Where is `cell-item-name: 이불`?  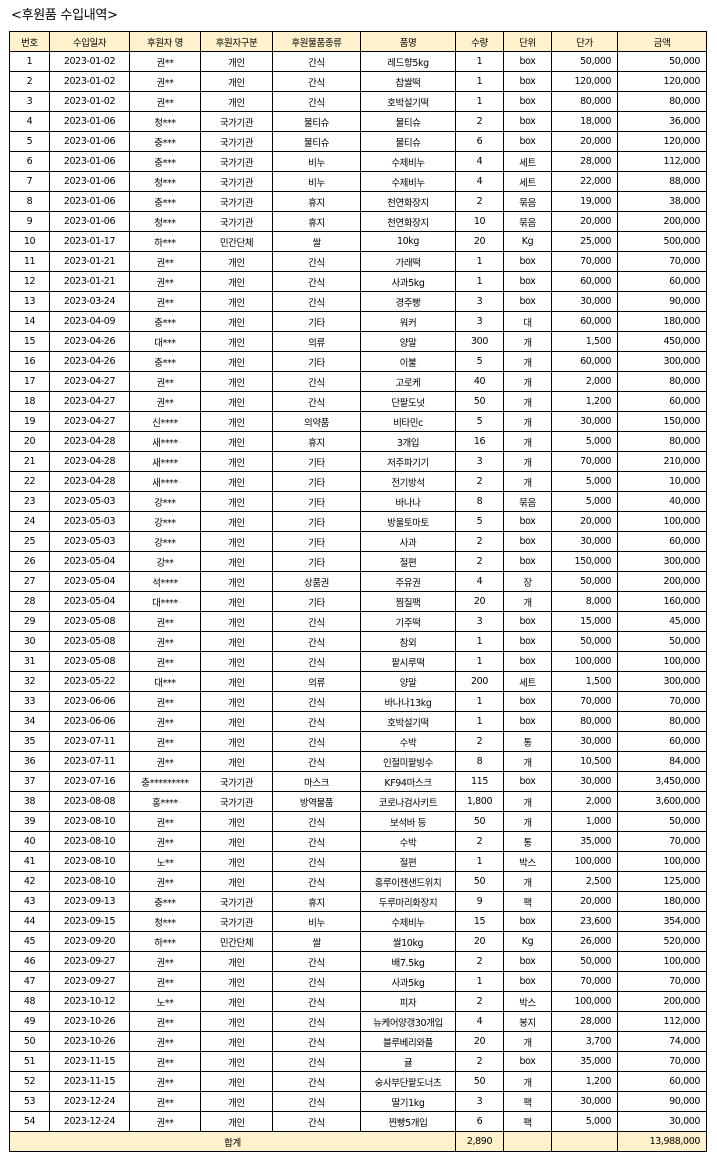 cell-item-name: 이불 is located at coordinates (408, 361).